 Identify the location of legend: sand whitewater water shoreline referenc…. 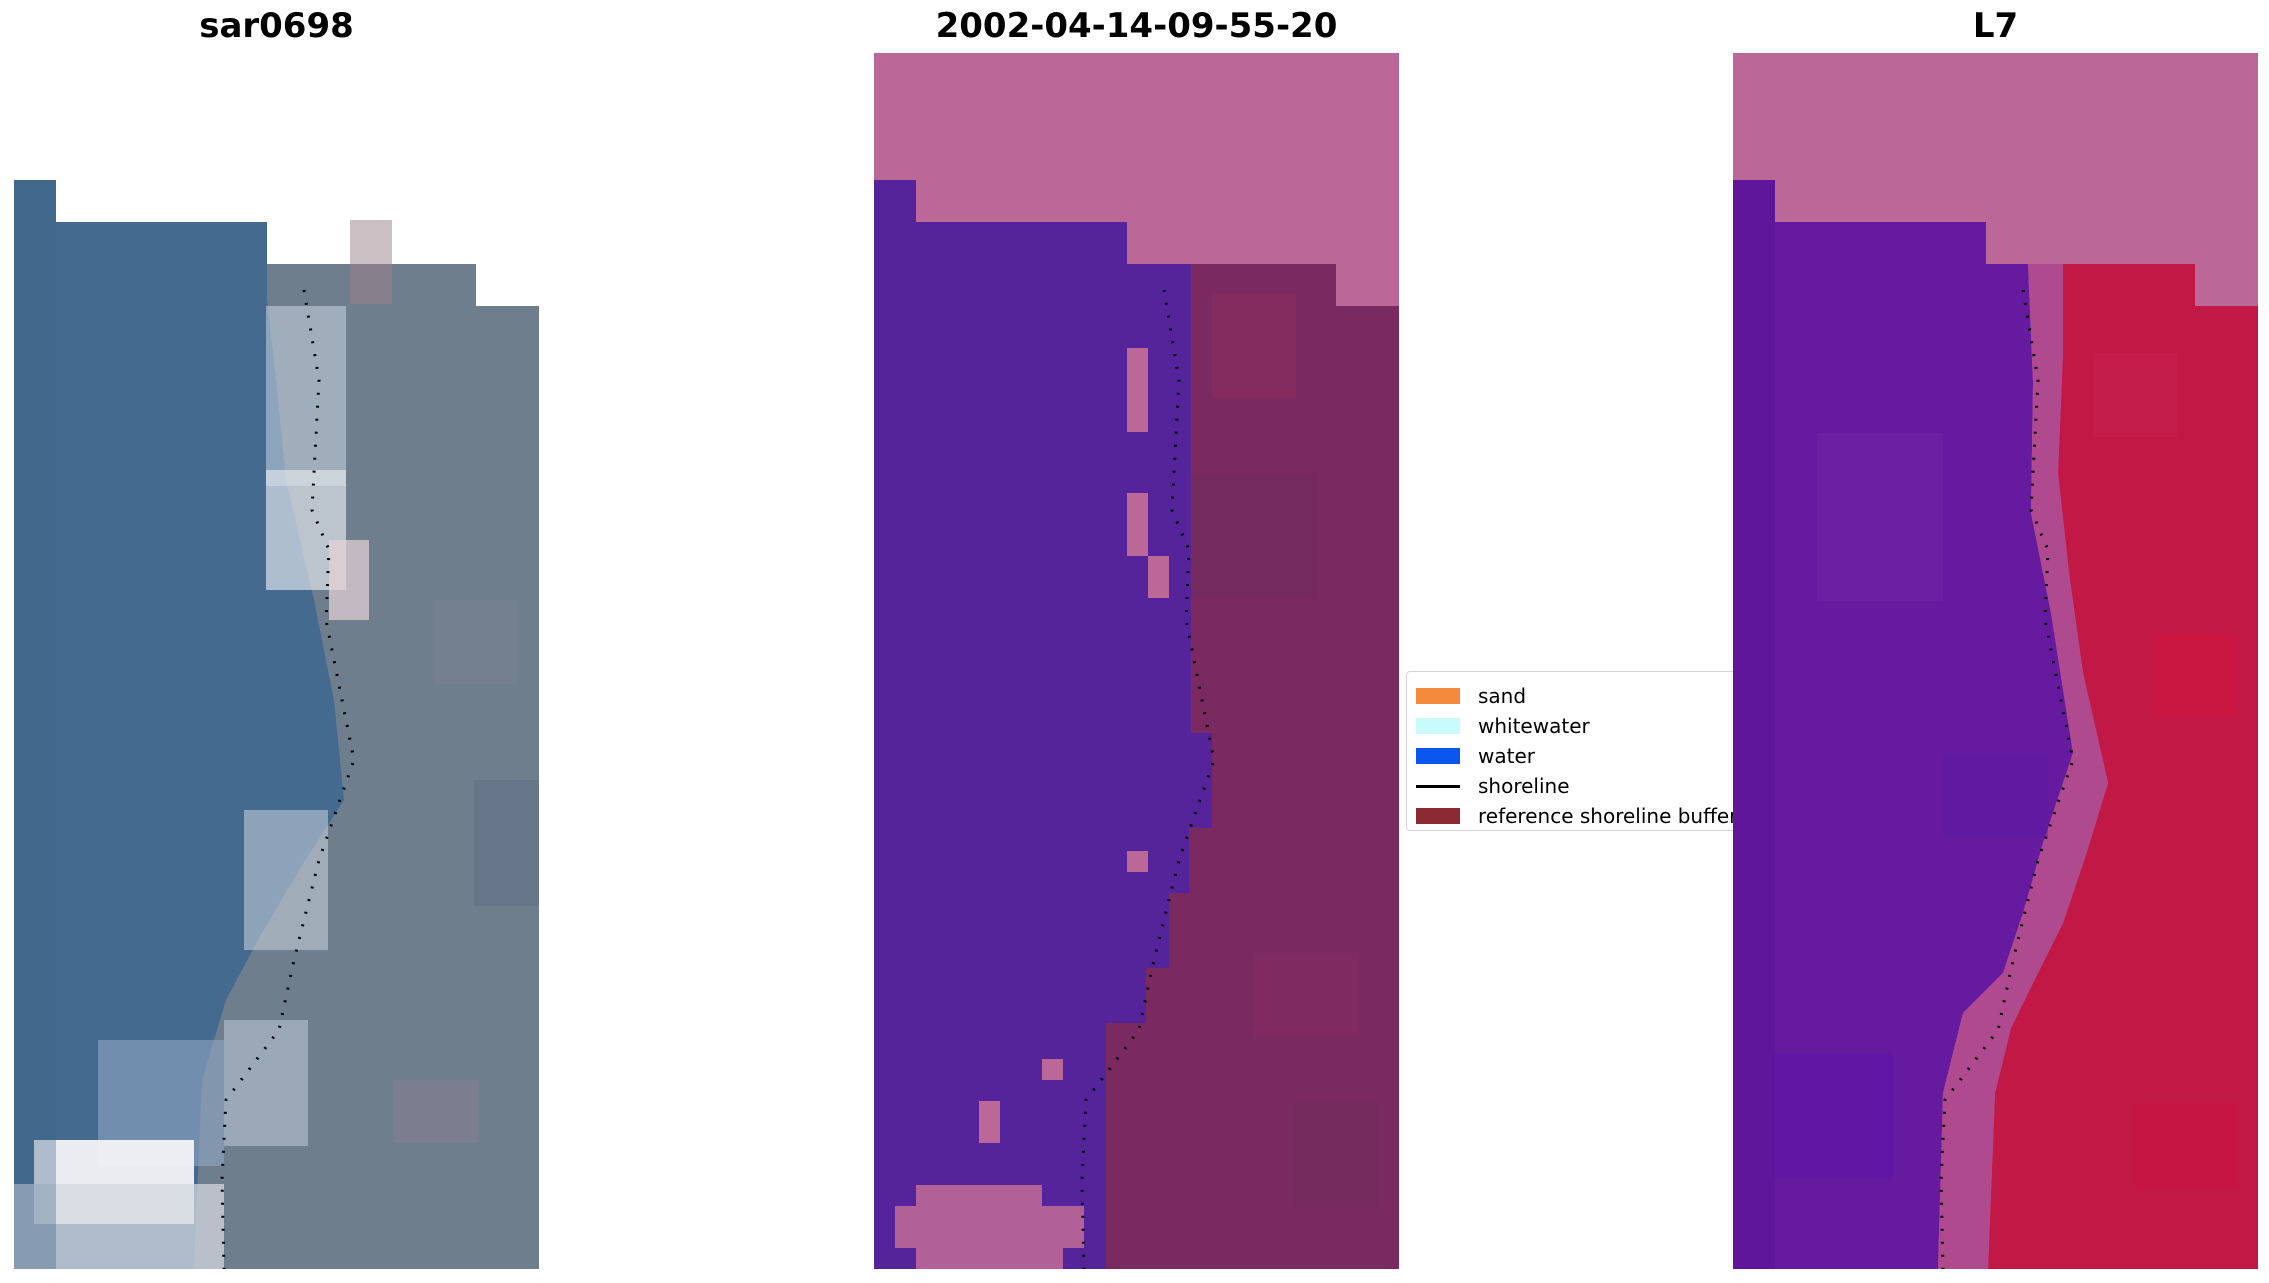
(1570, 751).